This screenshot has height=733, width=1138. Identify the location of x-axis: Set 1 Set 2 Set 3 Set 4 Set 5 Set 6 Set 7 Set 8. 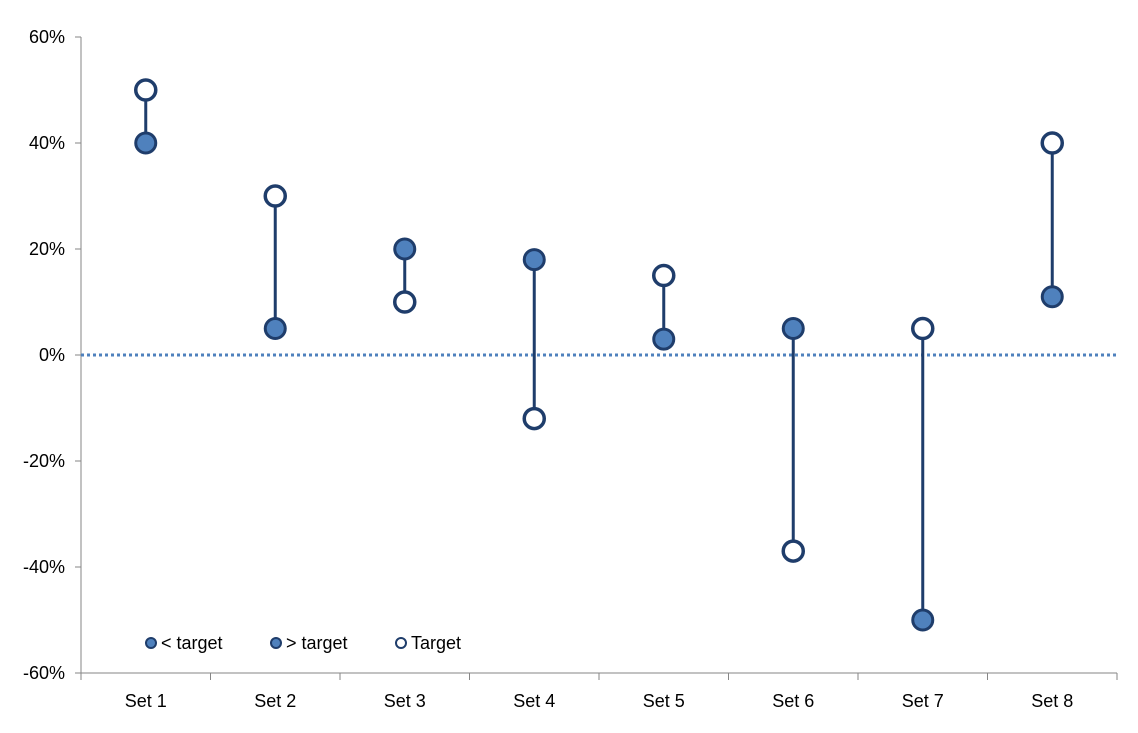
(599, 691).